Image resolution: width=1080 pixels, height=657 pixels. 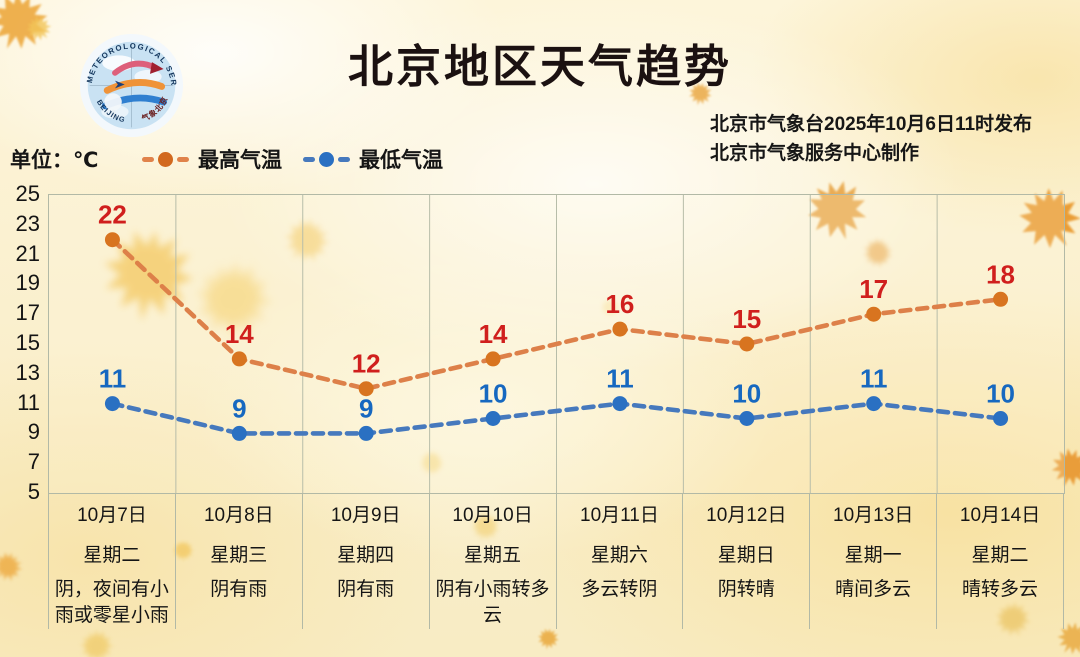 What do you see at coordinates (365, 515) in the screenshot?
I see `date-label: 10月9日` at bounding box center [365, 515].